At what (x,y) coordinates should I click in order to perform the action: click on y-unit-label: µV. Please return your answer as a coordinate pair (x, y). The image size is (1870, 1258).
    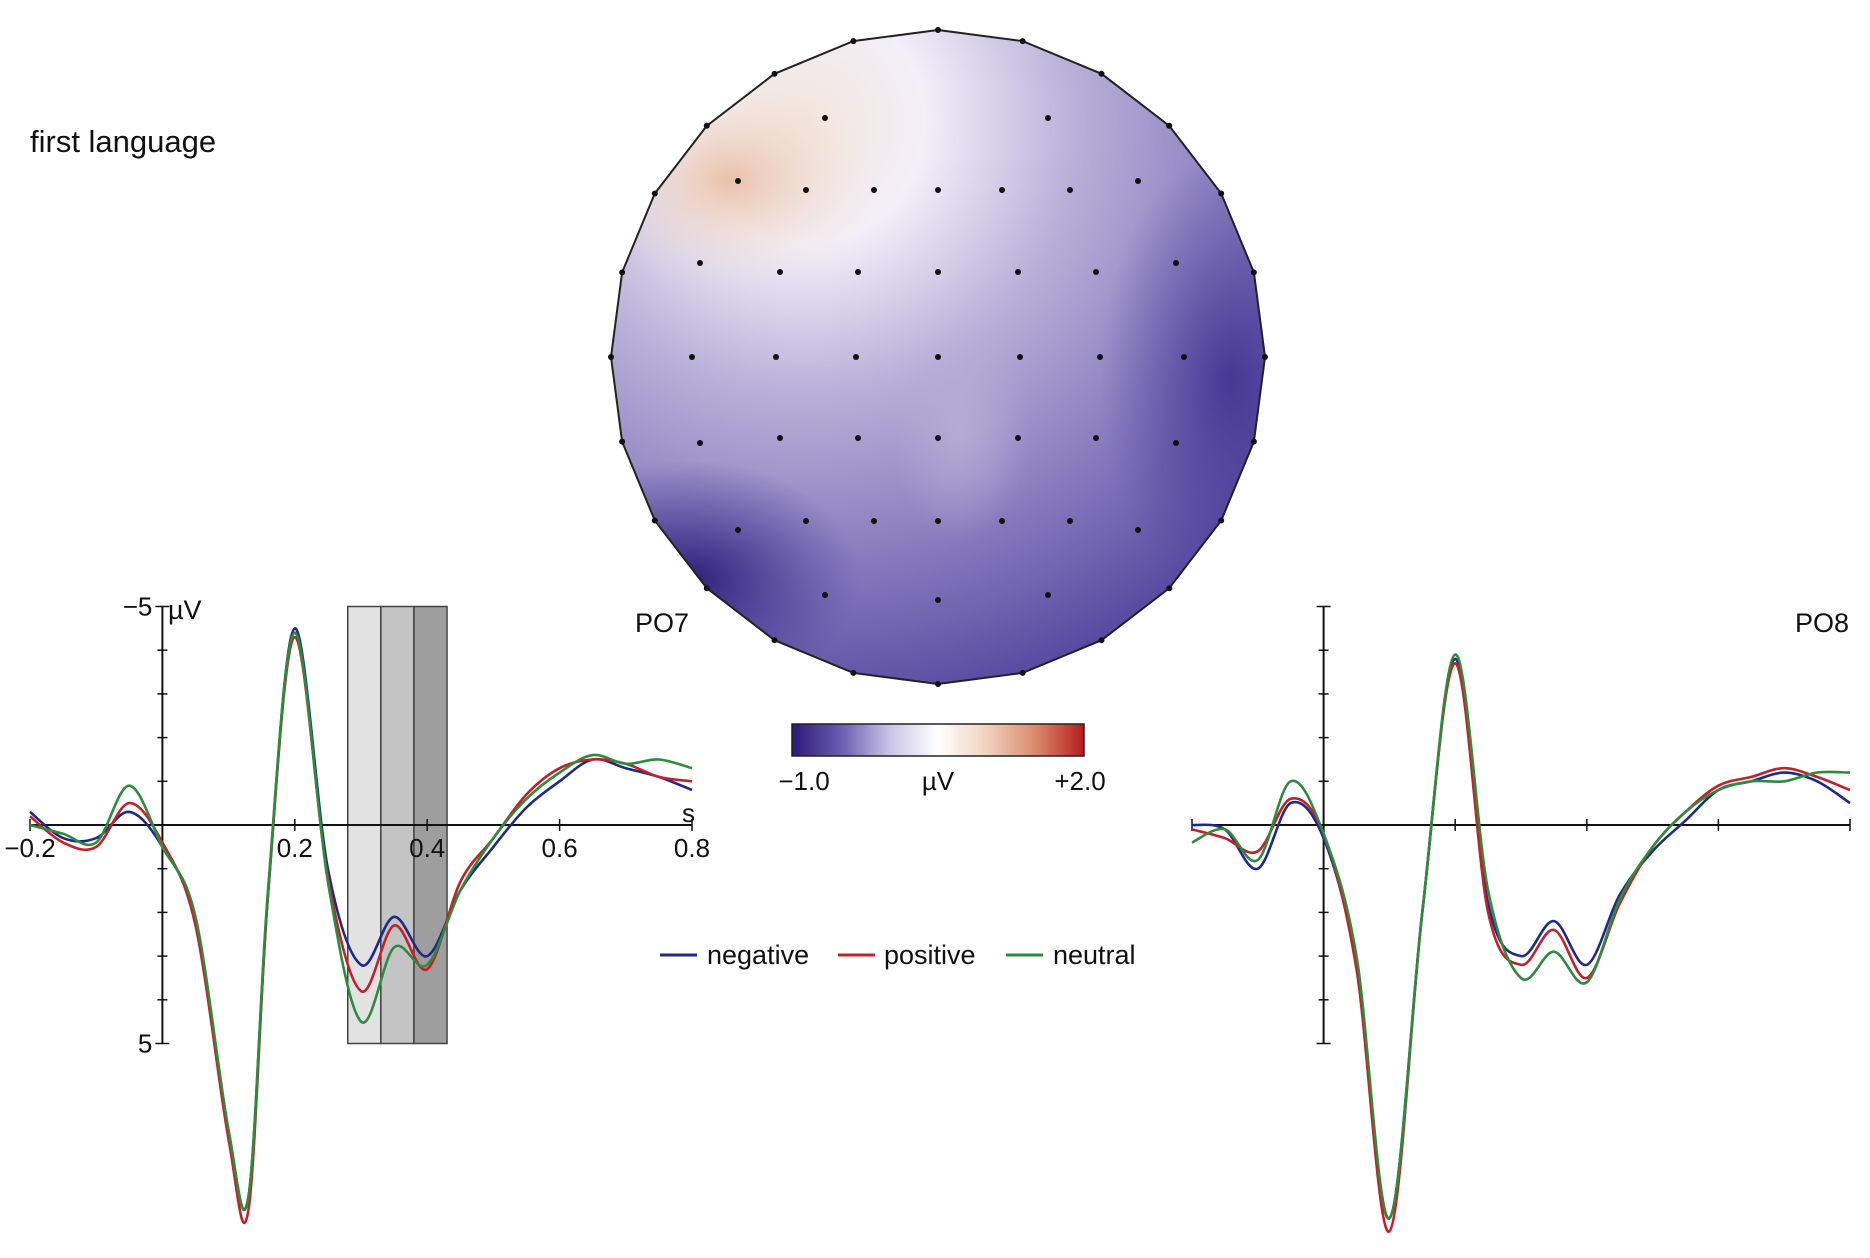
    Looking at the image, I should click on (185, 610).